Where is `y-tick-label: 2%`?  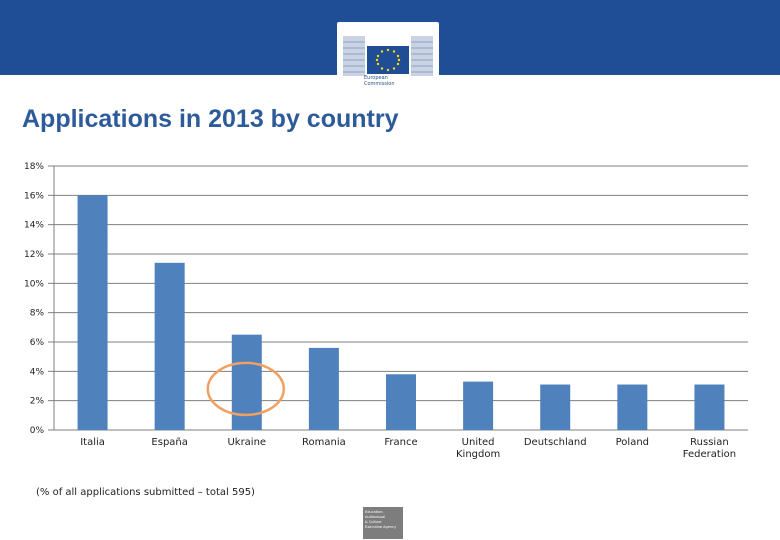 y-tick-label: 2% is located at coordinates (37, 402).